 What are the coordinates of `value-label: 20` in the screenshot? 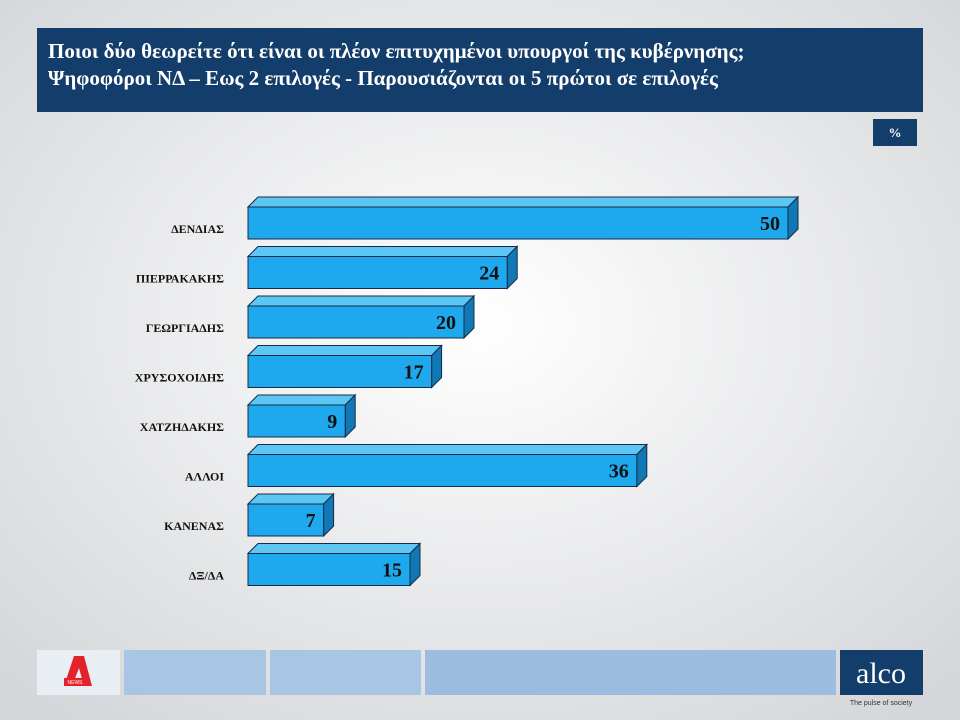 It's located at (446, 323).